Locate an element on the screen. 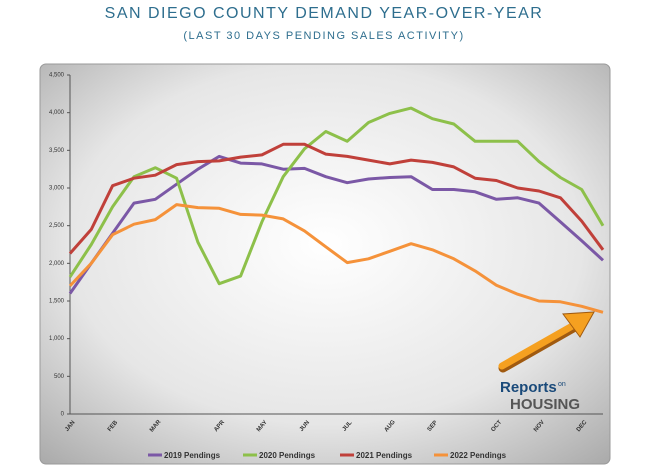 This screenshot has height=467, width=648. logo-brand: Reports is located at coordinates (528, 387).